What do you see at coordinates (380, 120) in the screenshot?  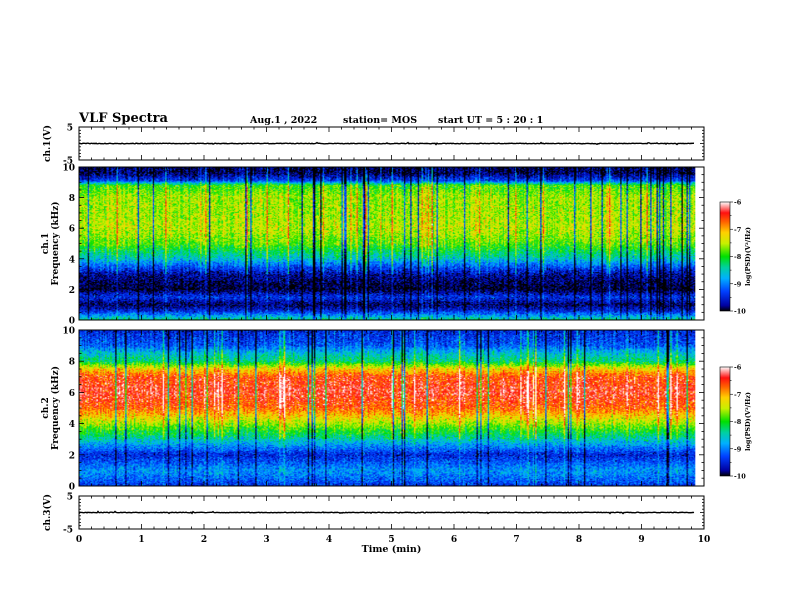 I see `station-label: station= MOS` at bounding box center [380, 120].